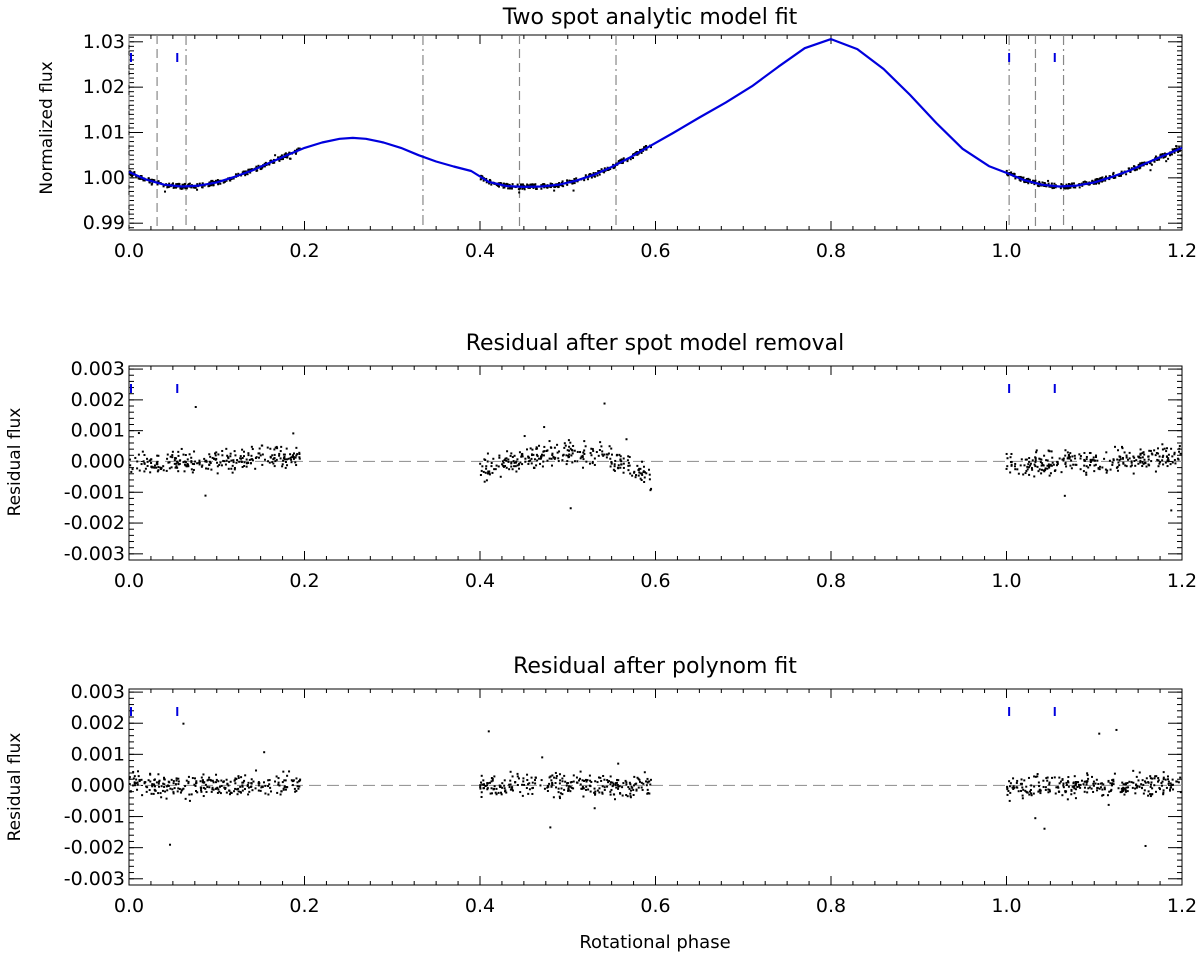 The image size is (1200, 957). I want to click on y-tick-label: 0.000, so click(98, 461).